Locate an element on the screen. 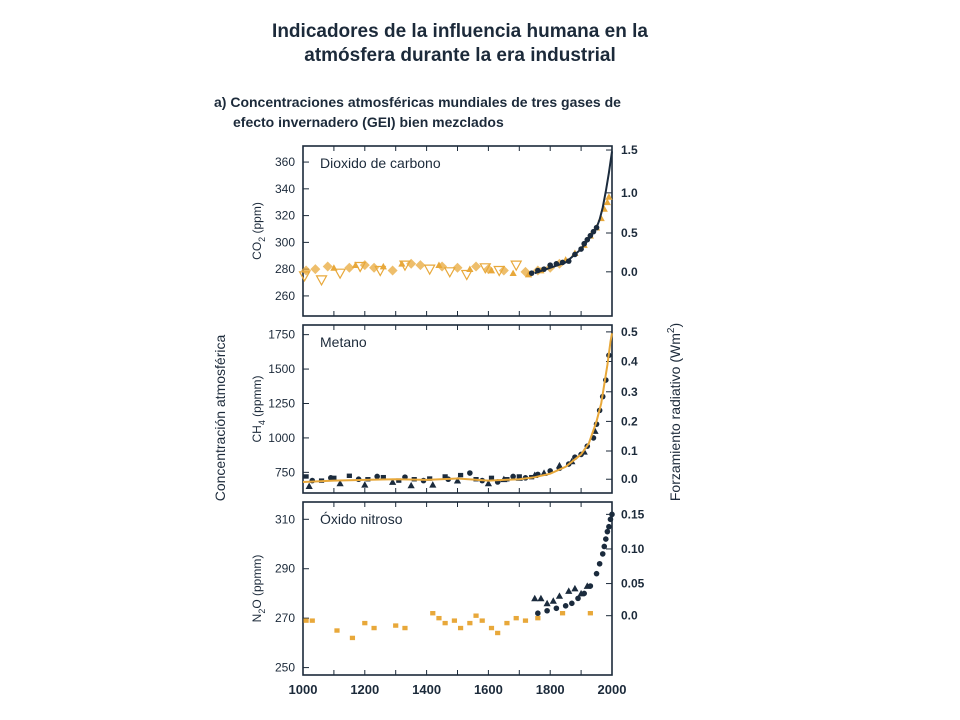 The height and width of the screenshot is (720, 960). panel3-y2tick-label: 0.15 is located at coordinates (633, 514).